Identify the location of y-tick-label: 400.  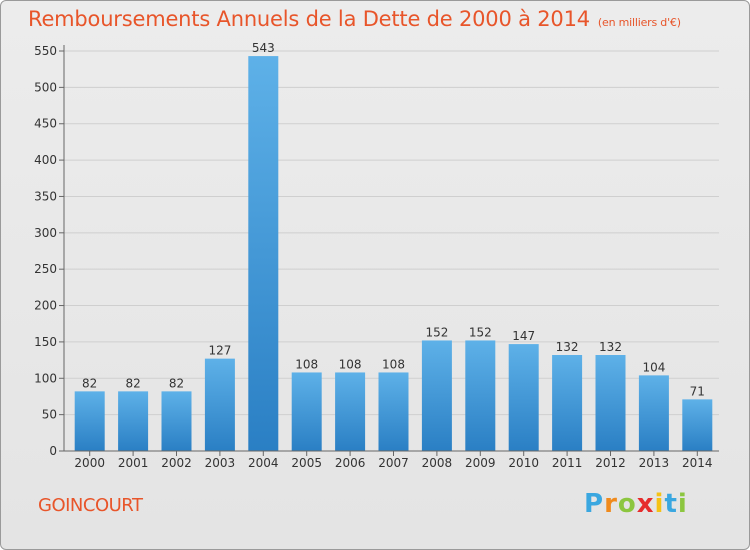
(45, 160).